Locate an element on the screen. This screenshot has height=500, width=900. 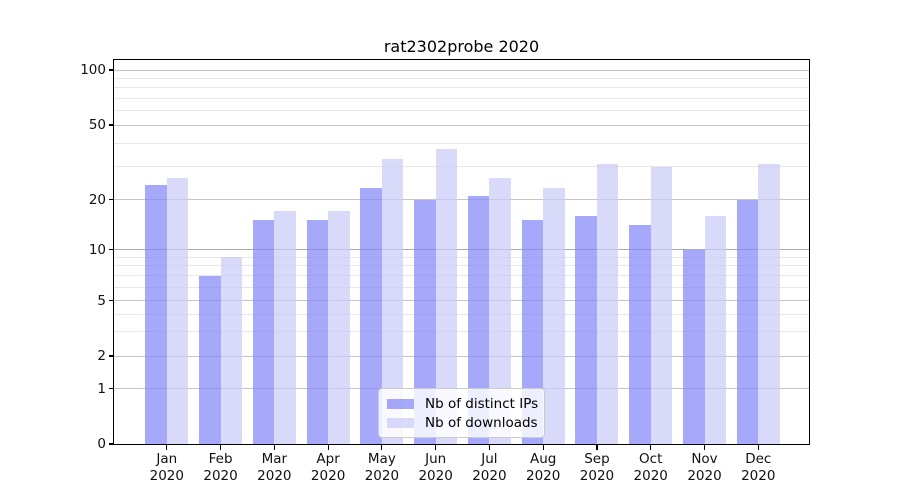
bar-jun-ips is located at coordinates (425, 322).